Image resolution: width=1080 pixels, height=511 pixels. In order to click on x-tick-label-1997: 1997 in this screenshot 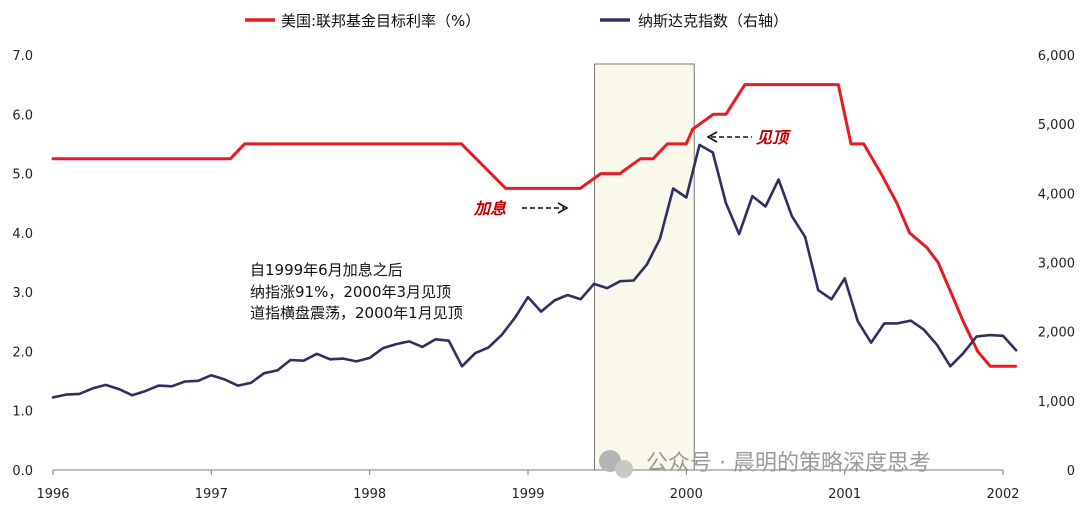, I will do `click(211, 494)`.